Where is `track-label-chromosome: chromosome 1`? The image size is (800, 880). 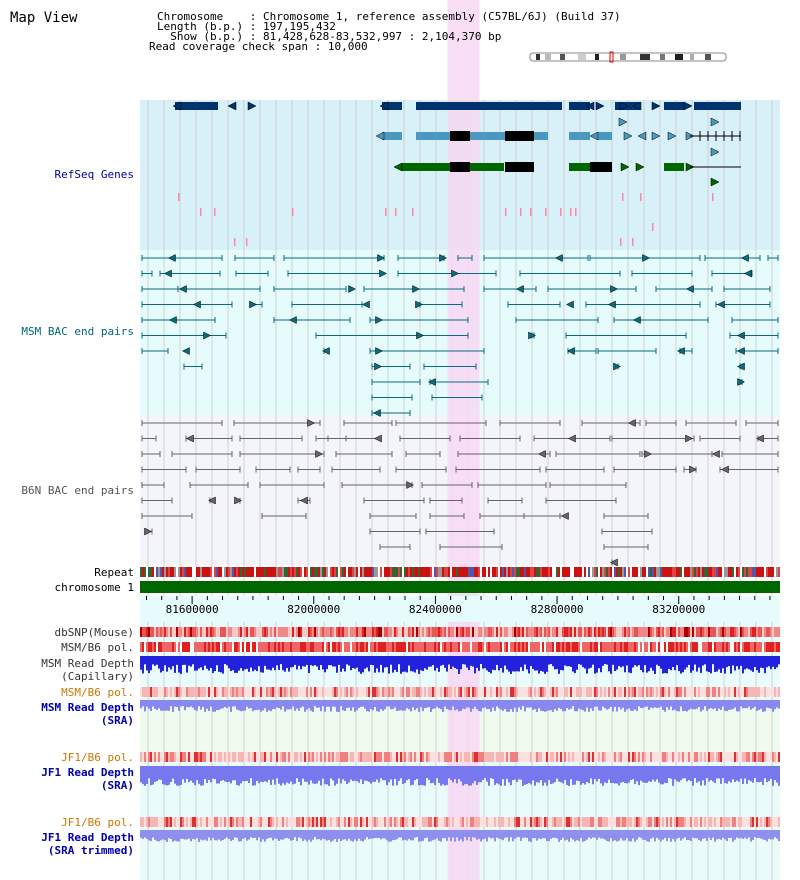
track-label-chromosome: chromosome 1 is located at coordinates (94, 587).